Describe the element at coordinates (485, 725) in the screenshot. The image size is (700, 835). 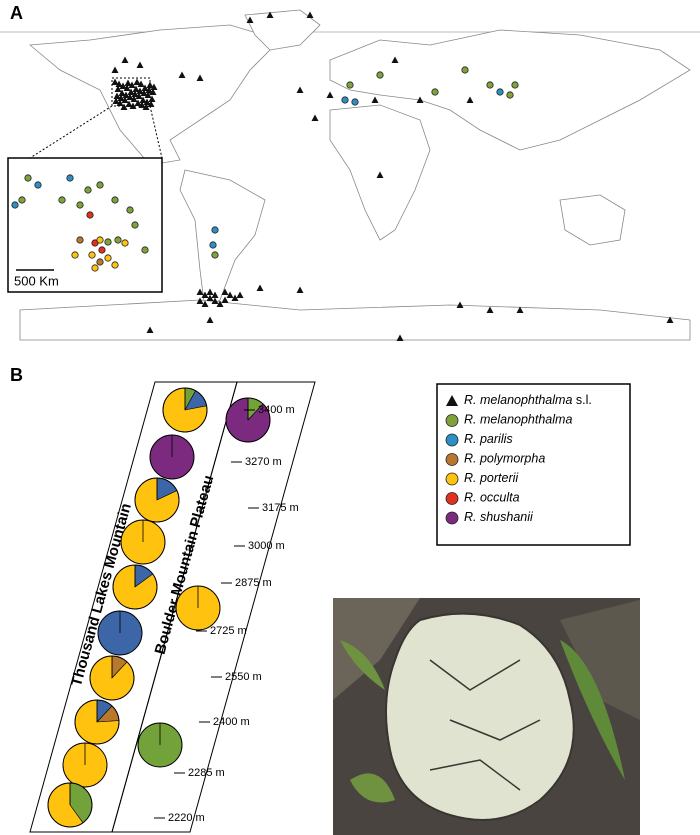
I see `lichen-cracks` at that location.